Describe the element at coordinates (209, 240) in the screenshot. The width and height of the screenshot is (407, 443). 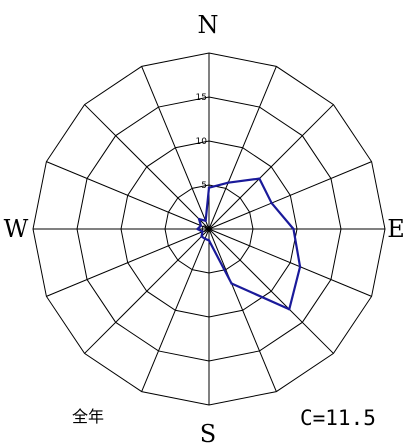
I see `data-point-S` at that location.